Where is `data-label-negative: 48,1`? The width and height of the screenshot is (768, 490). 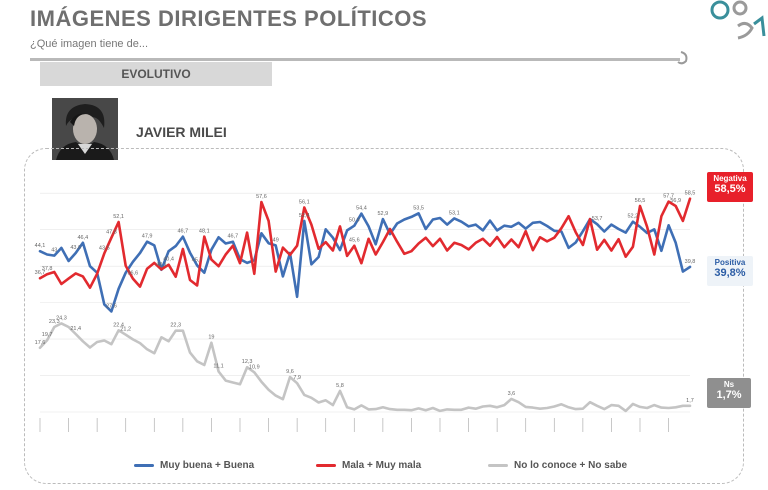 data-label-negative: 48,1 is located at coordinates (204, 232).